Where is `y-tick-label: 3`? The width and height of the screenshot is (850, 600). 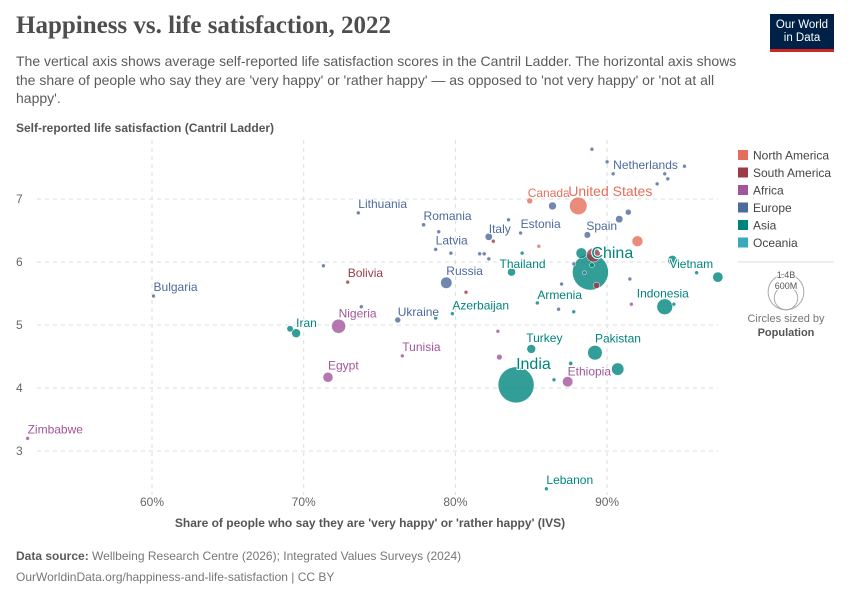
y-tick-label: 3 is located at coordinates (19, 451).